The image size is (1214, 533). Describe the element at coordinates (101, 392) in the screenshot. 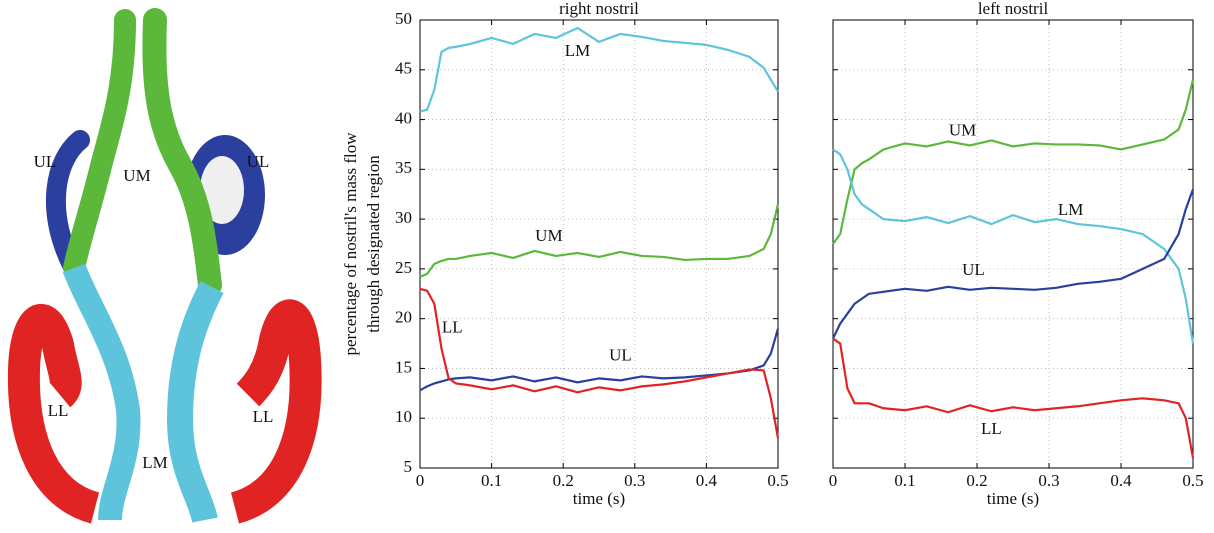

I see `region-lm-left` at that location.